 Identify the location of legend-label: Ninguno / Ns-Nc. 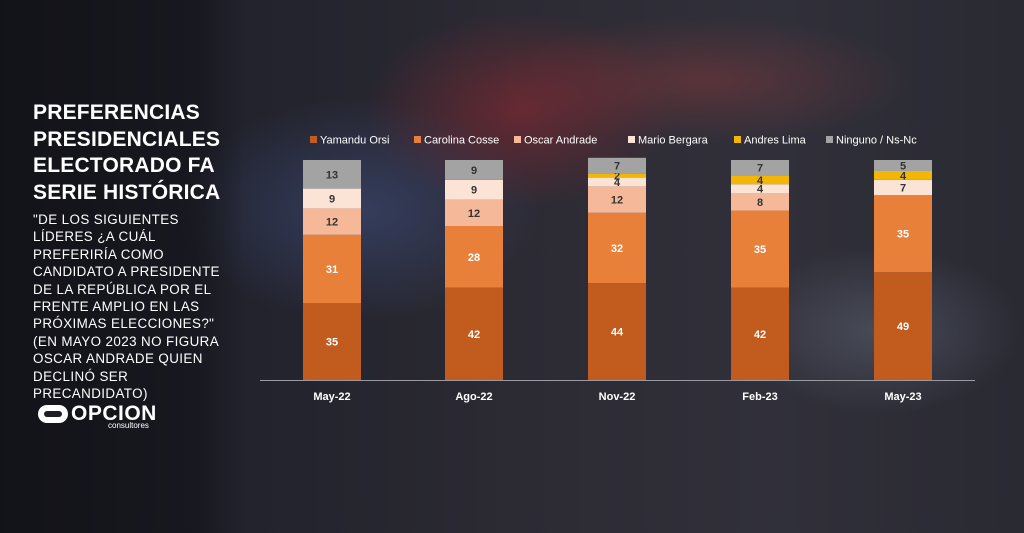
(876, 141).